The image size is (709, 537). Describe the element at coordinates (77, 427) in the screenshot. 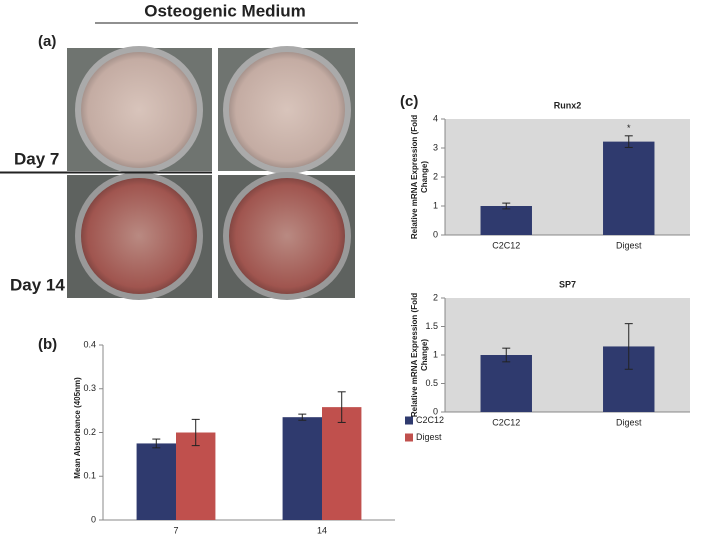

I see `y-axis-label: Mean Absorbance (405nm)` at that location.